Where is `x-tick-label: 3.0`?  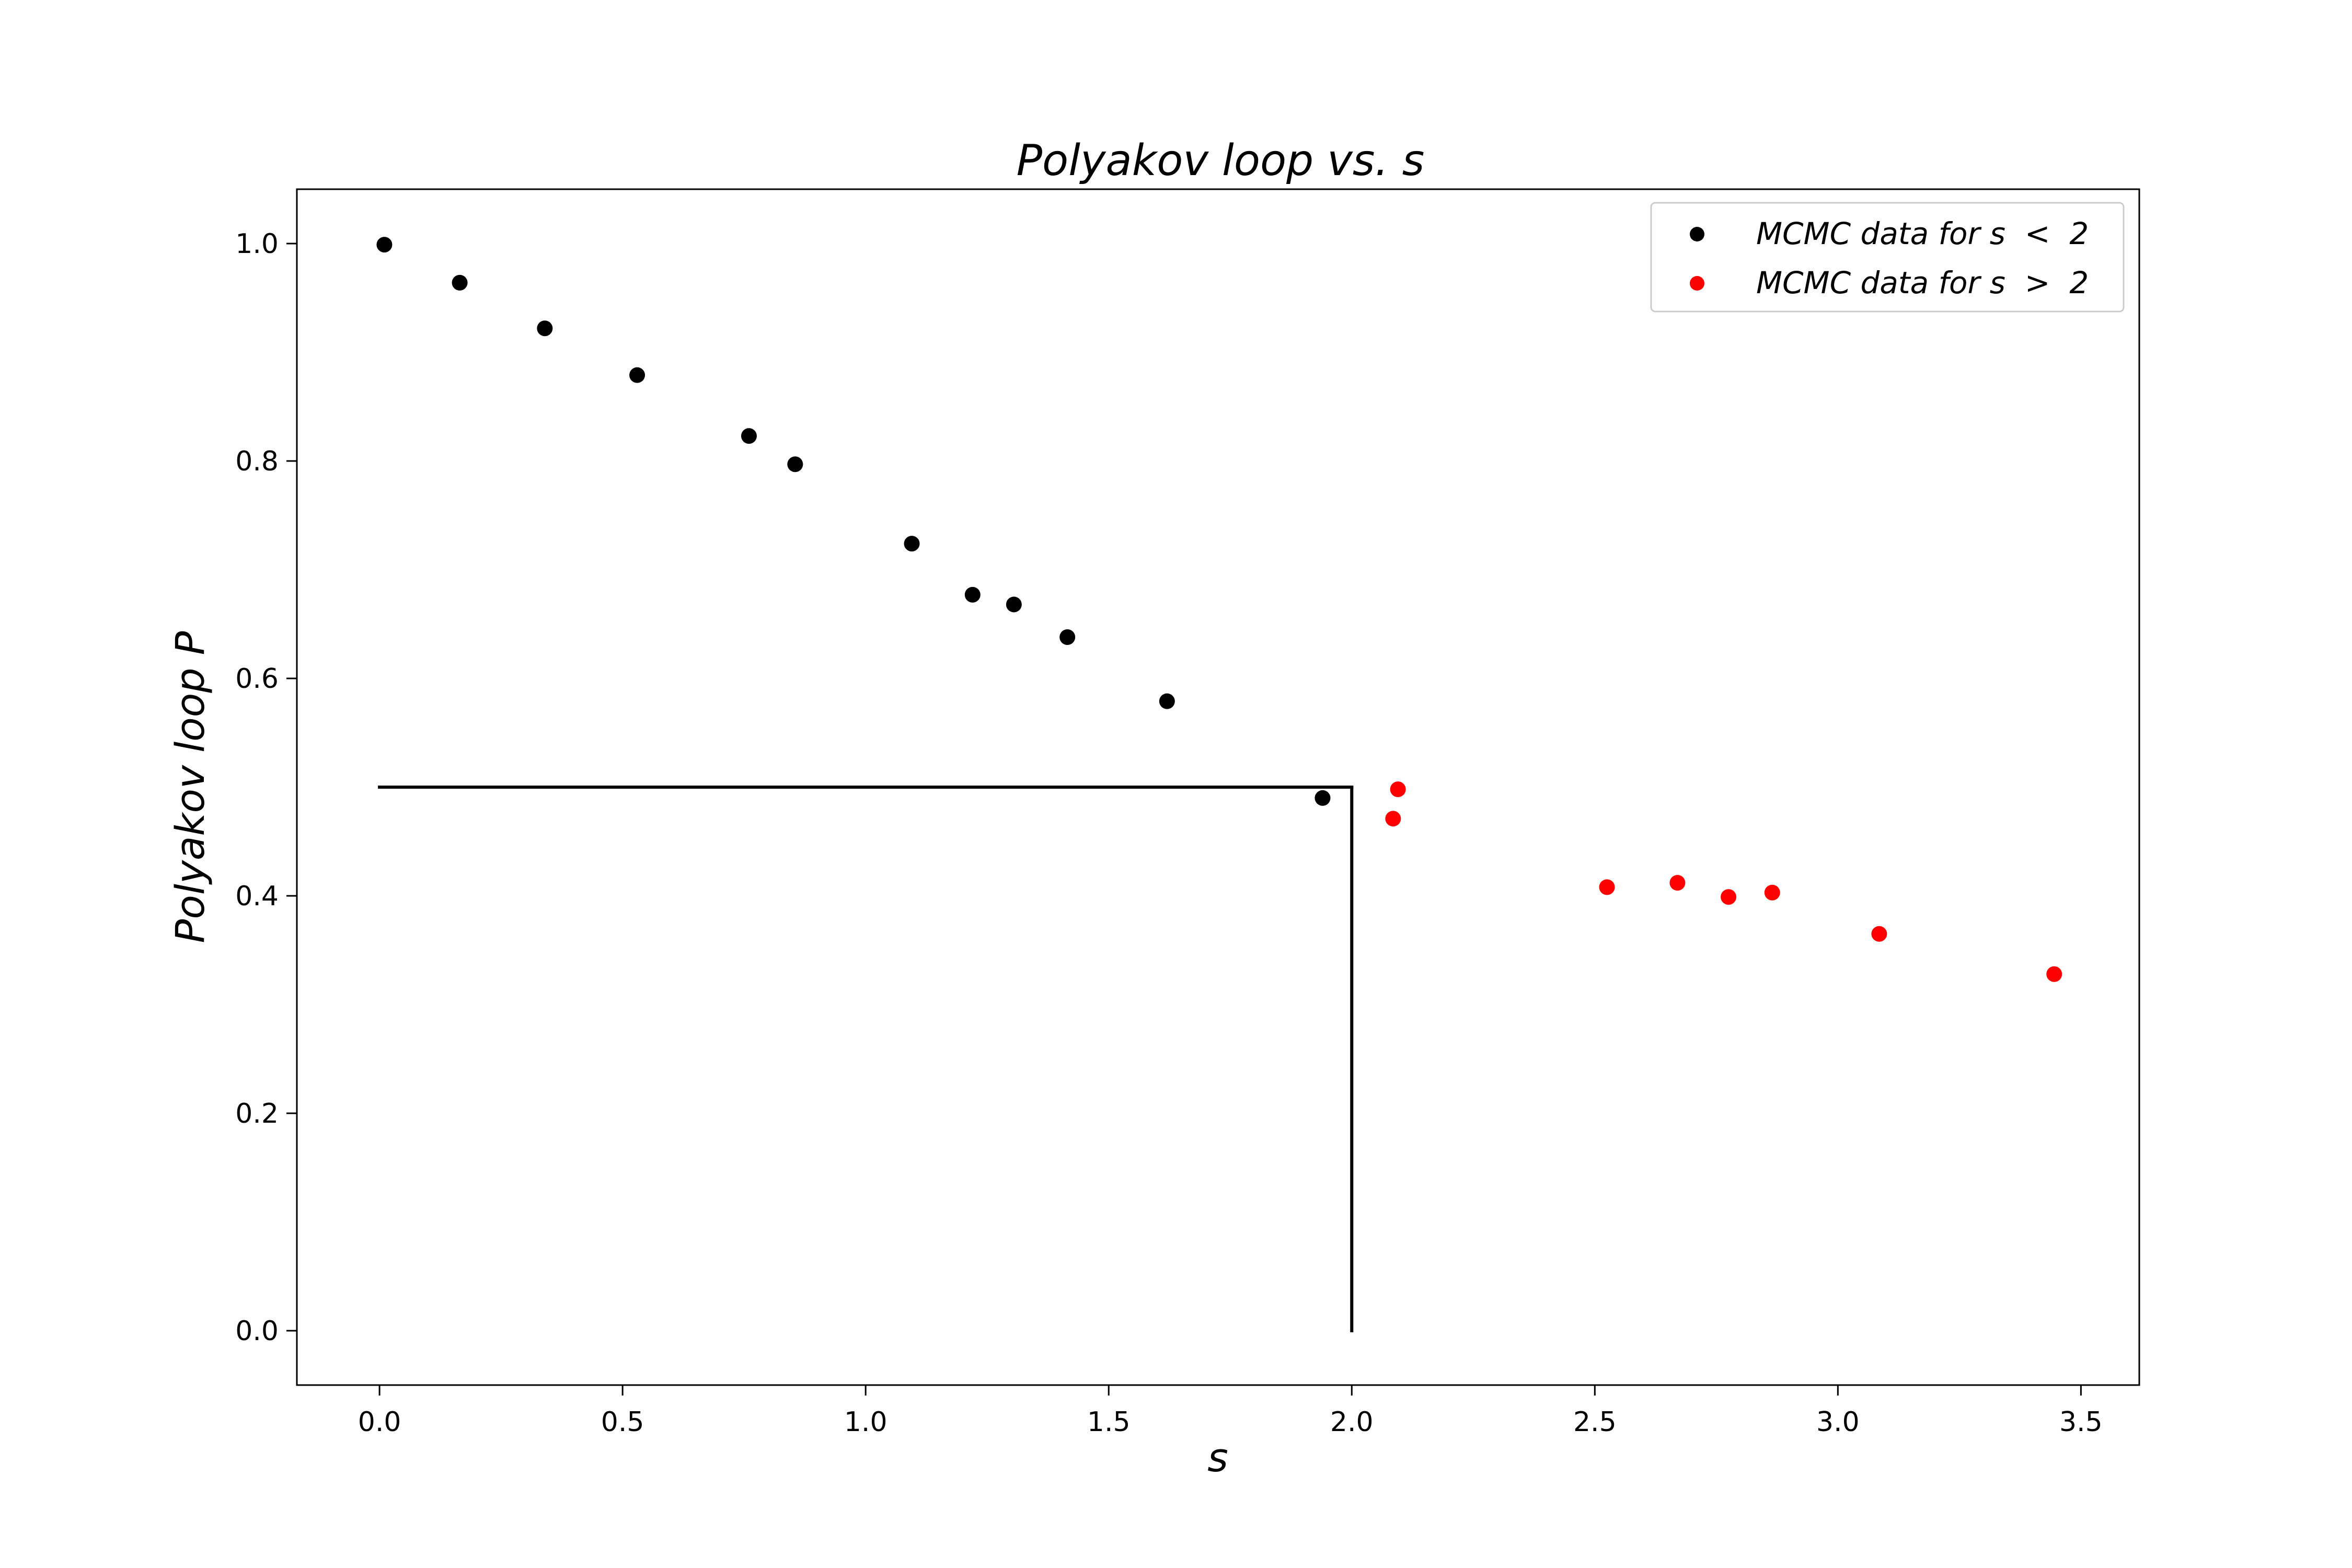
x-tick-label: 3.0 is located at coordinates (1838, 1422).